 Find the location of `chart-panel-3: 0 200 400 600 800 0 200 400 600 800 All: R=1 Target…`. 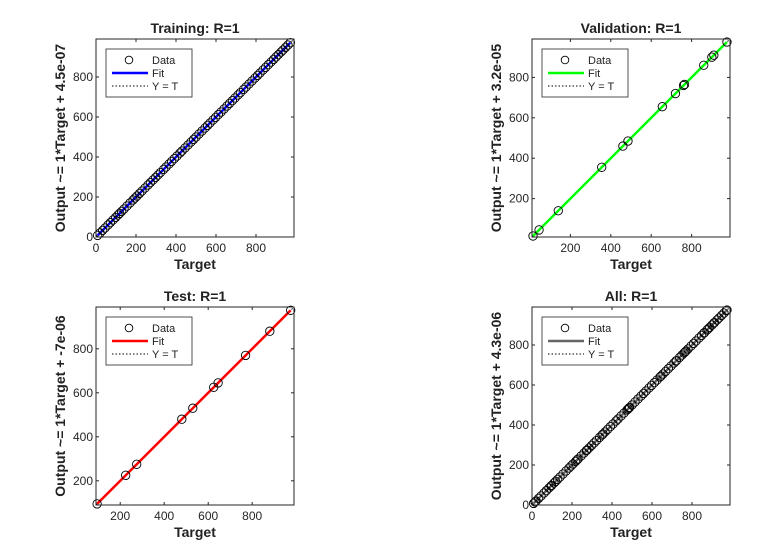

chart-panel-3: 0 200 400 600 800 0 200 400 600 800 All: R=1 Target… is located at coordinates (610, 414).